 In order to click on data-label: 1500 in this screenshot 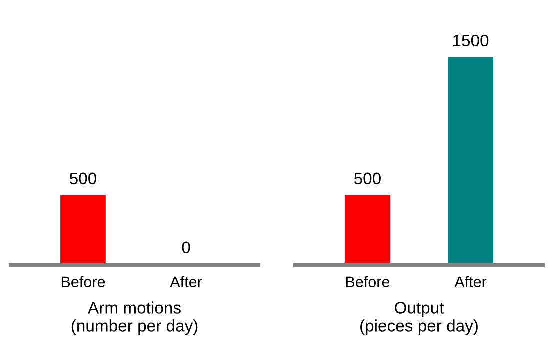, I will do `click(471, 40)`.